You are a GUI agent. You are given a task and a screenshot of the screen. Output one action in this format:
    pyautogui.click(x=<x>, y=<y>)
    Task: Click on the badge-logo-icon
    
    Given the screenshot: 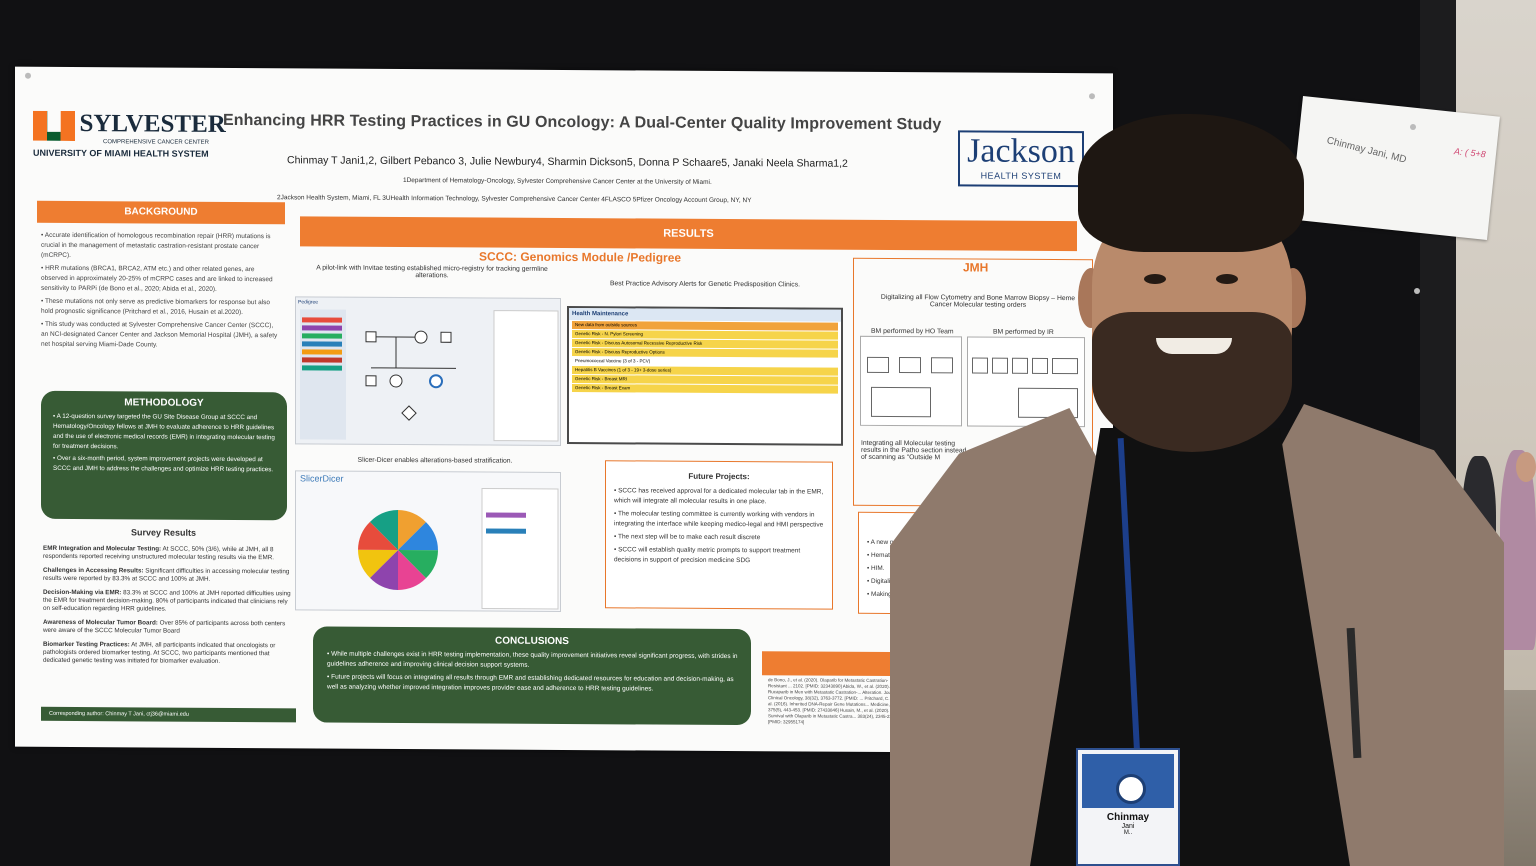 What is the action you would take?
    pyautogui.click(x=1131, y=789)
    